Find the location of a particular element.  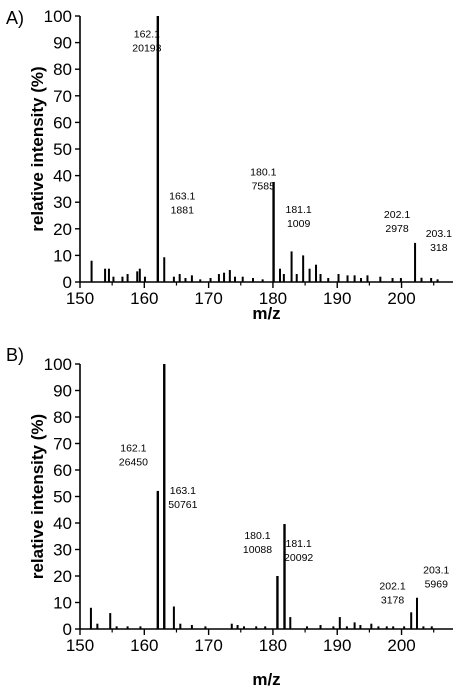

peak-mz-label: 203.1 is located at coordinates (436, 570).